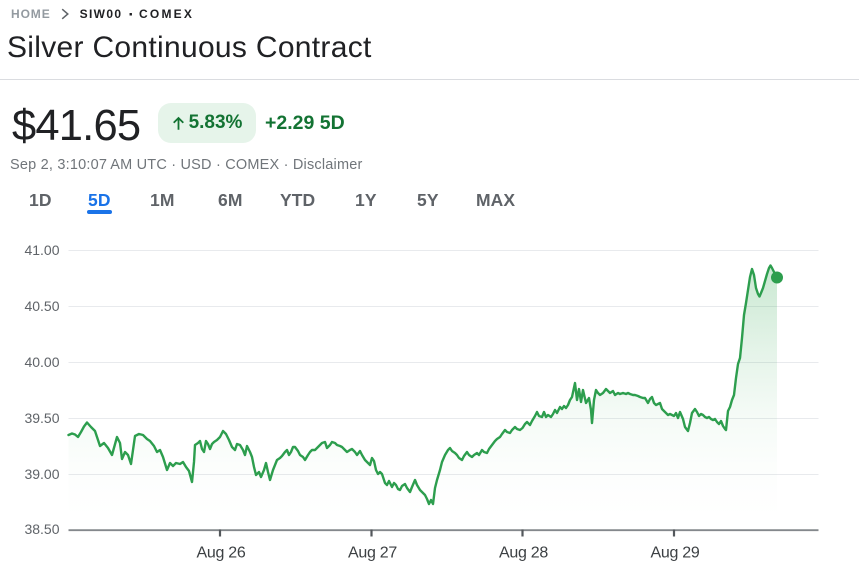 This screenshot has width=859, height=580. What do you see at coordinates (41, 529) in the screenshot?
I see `svg-text: 38.50` at bounding box center [41, 529].